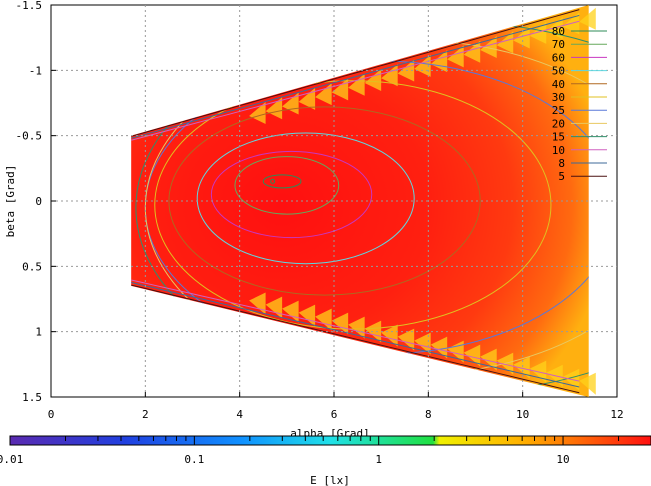  I want to click on x-tick-label: 8, so click(428, 414).